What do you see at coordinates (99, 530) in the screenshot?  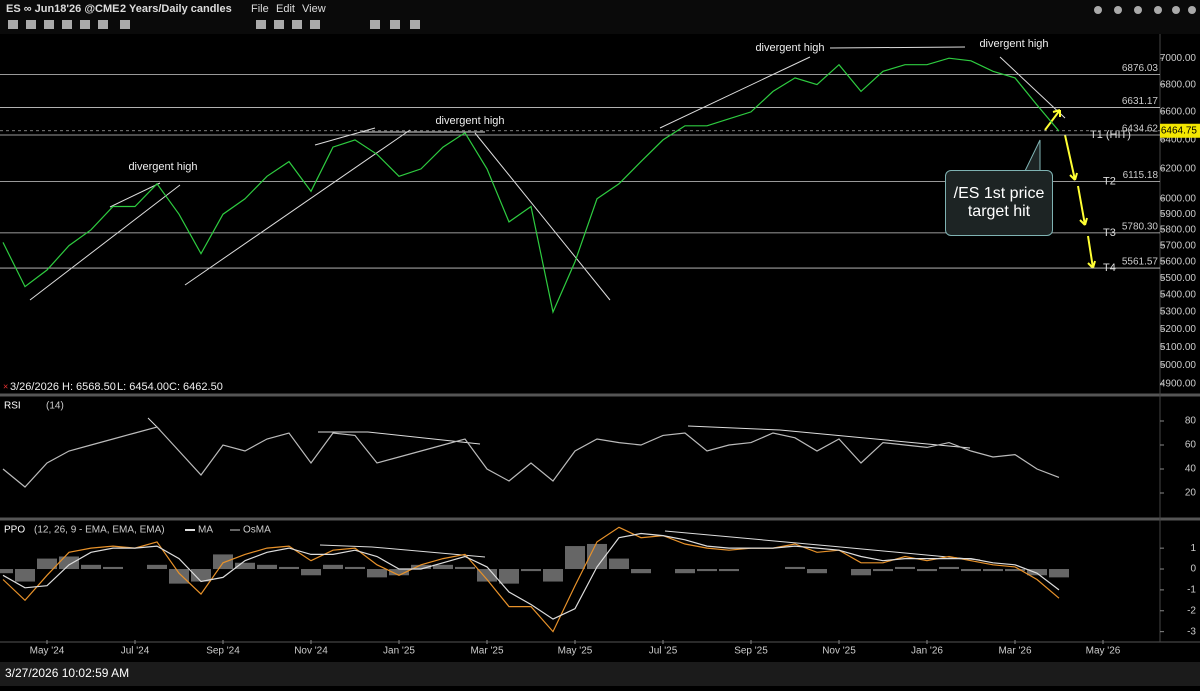 I see `panel-params: (12, 26, 9 - EMA, EMA, EMA)` at bounding box center [99, 530].